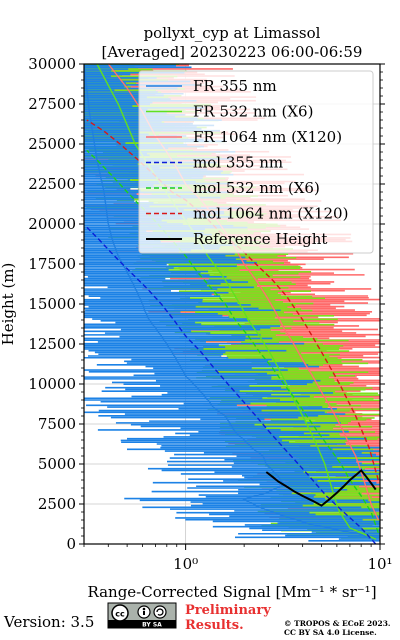 The width and height of the screenshot is (400, 640). I want to click on chart-title-line1: pollyxt_cyp at Limassol, so click(232, 33).